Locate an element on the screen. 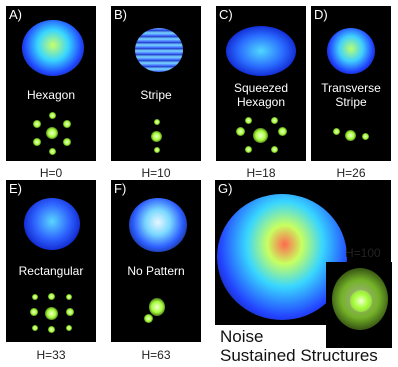 The height and width of the screenshot is (367, 398). caption-sustained-structures: Sustained Structures is located at coordinates (299, 355).